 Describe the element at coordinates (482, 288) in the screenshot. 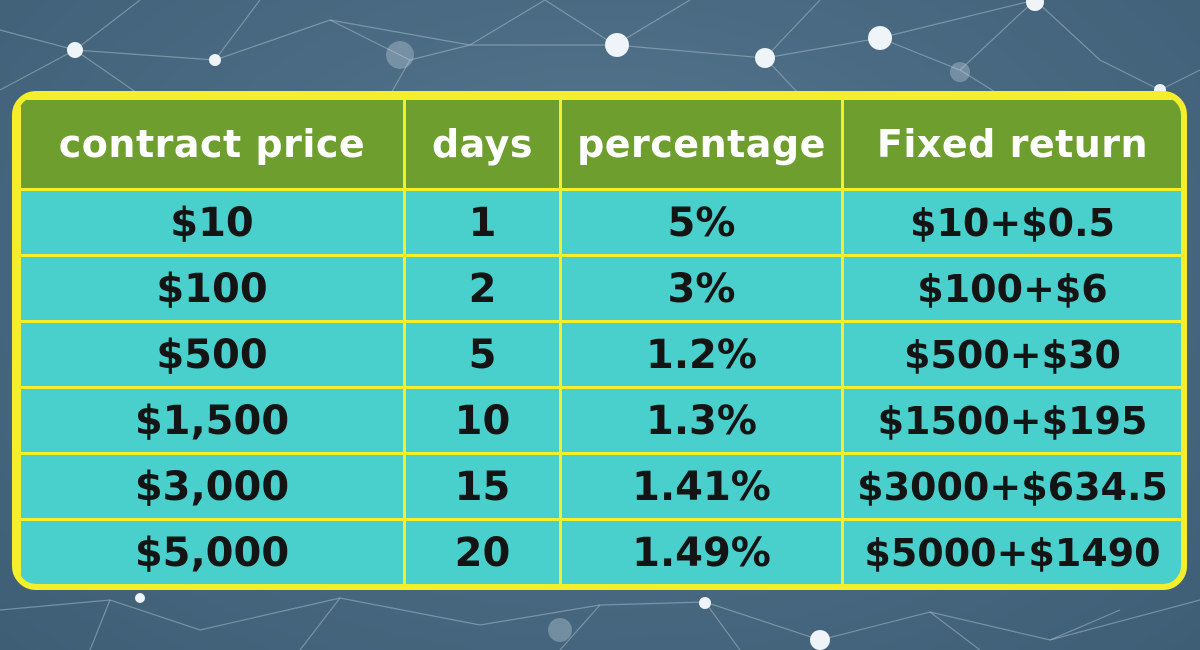

I see `cell-days: 2` at that location.